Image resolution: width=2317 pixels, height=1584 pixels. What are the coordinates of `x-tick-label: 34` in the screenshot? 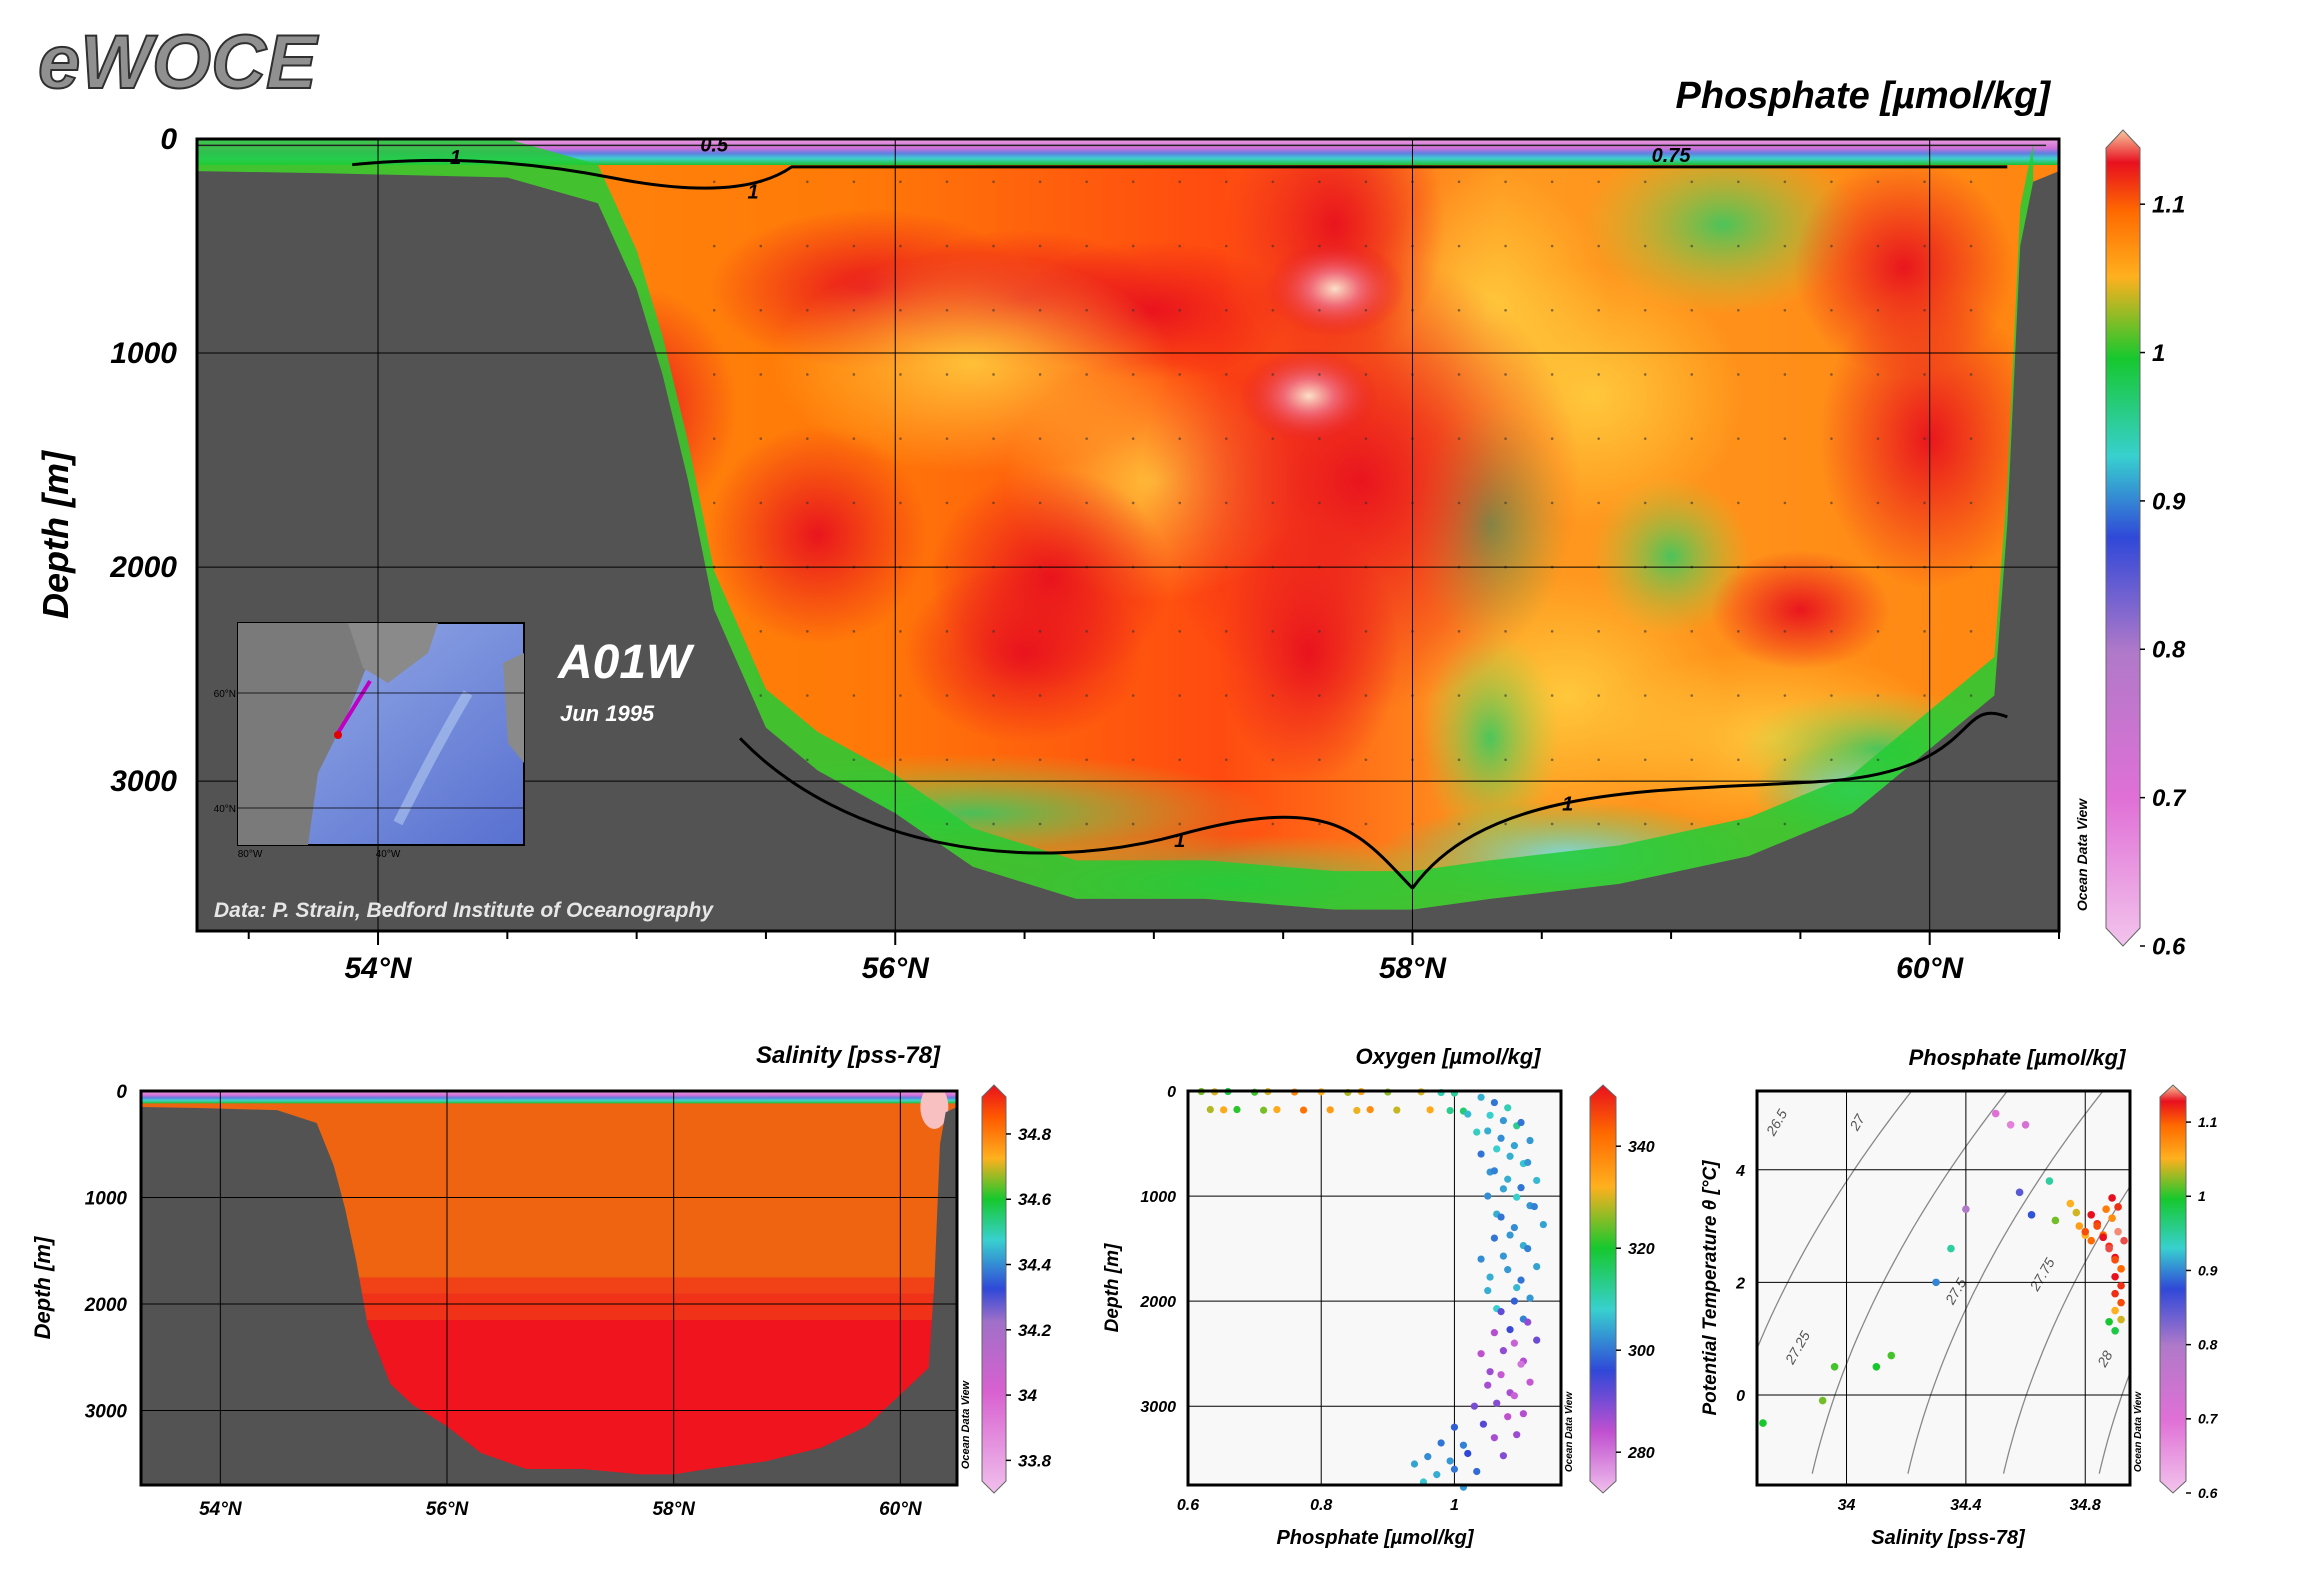 It's located at (1847, 1505).